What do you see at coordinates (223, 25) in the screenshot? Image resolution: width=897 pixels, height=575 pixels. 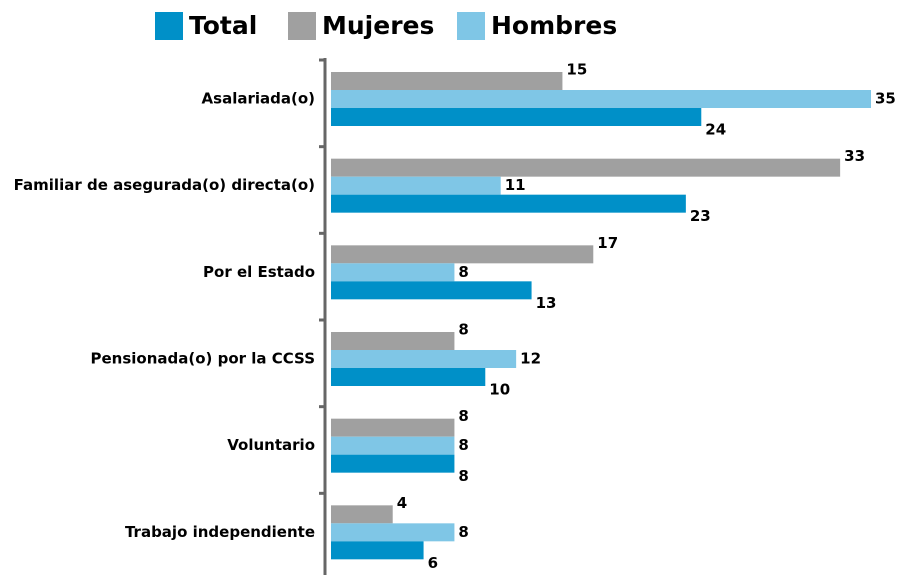 I see `legend-label: Total` at bounding box center [223, 25].